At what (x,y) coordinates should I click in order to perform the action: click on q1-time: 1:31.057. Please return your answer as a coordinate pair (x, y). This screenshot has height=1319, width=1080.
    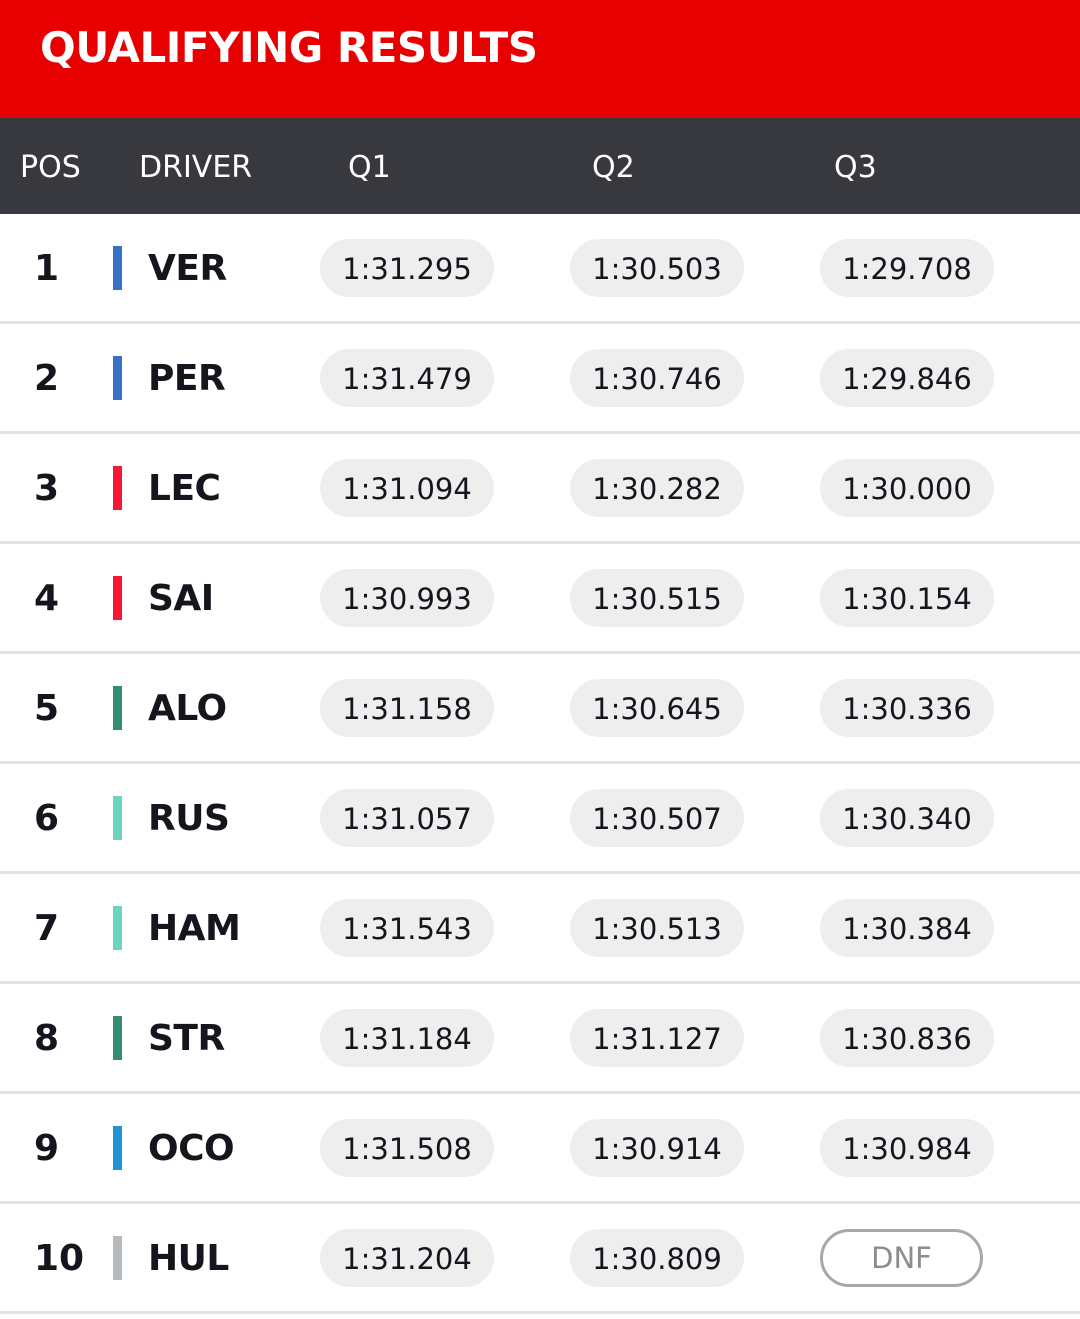
    Looking at the image, I should click on (407, 818).